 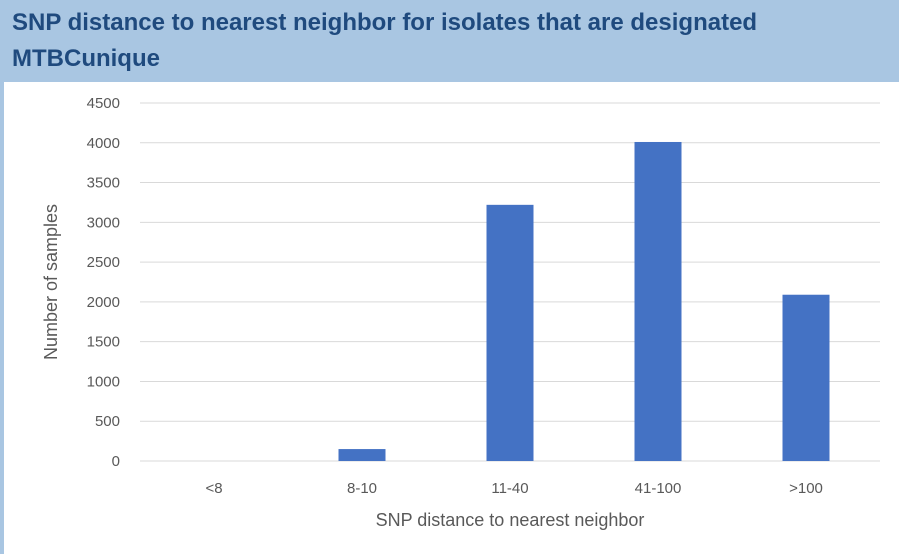 What do you see at coordinates (658, 488) in the screenshot?
I see `x-tick-label: 41-100` at bounding box center [658, 488].